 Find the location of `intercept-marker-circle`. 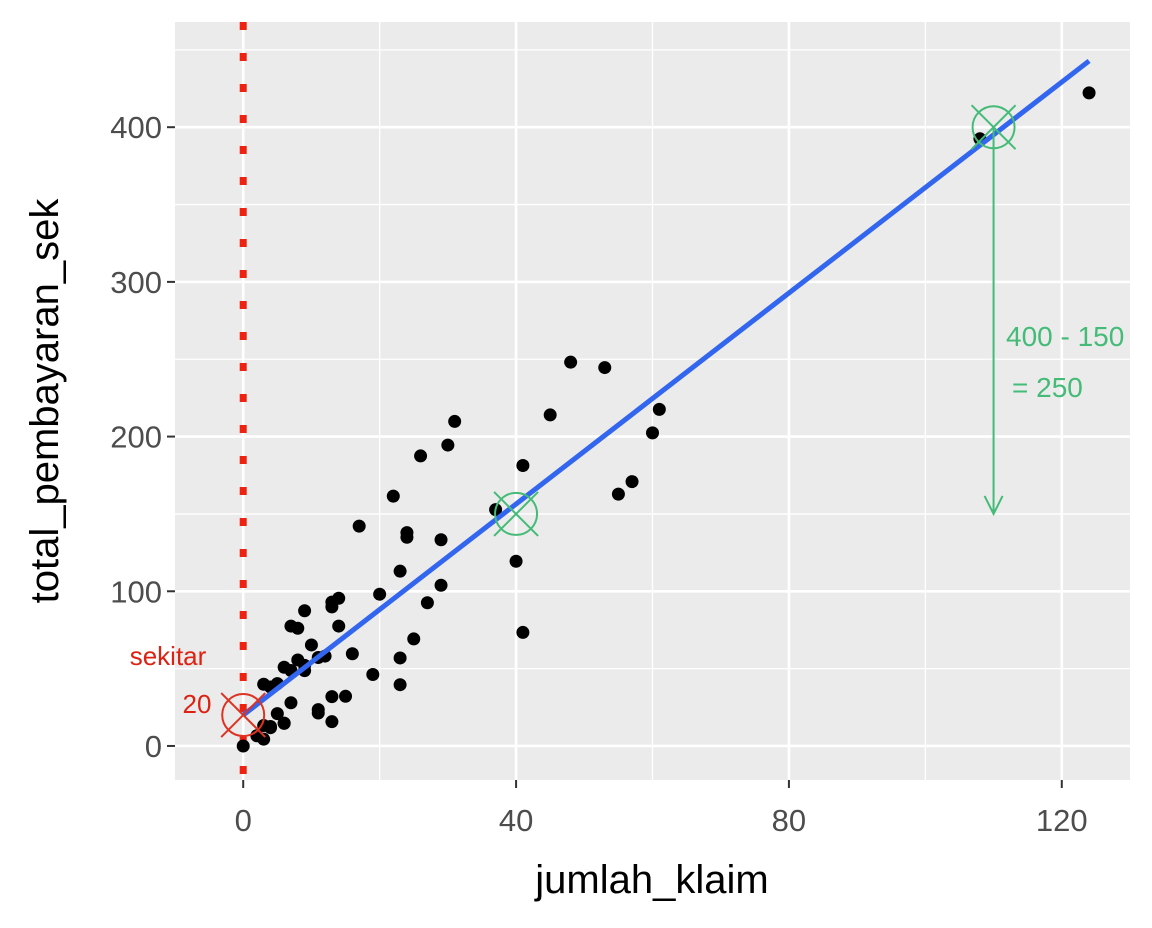

intercept-marker-circle is located at coordinates (243, 715).